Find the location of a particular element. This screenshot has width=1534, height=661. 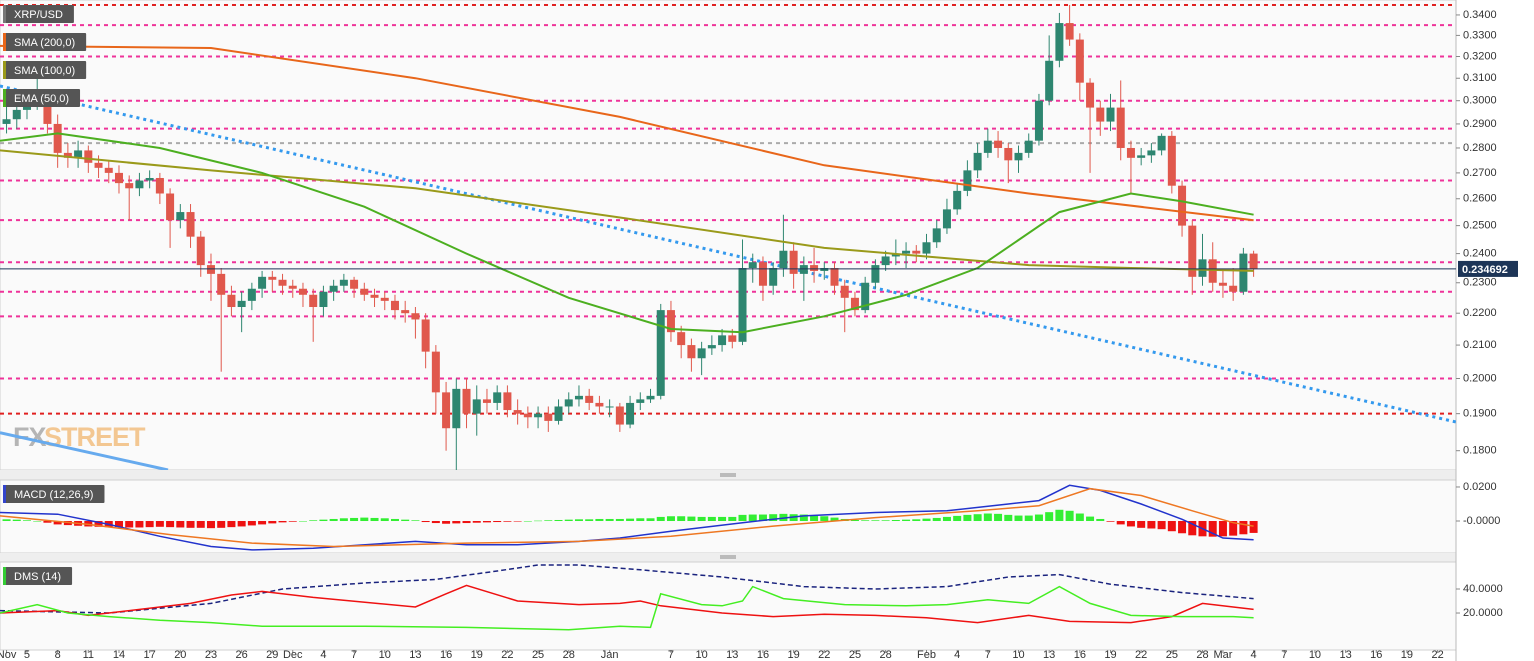

x-tick-label: 20 is located at coordinates (180, 655).